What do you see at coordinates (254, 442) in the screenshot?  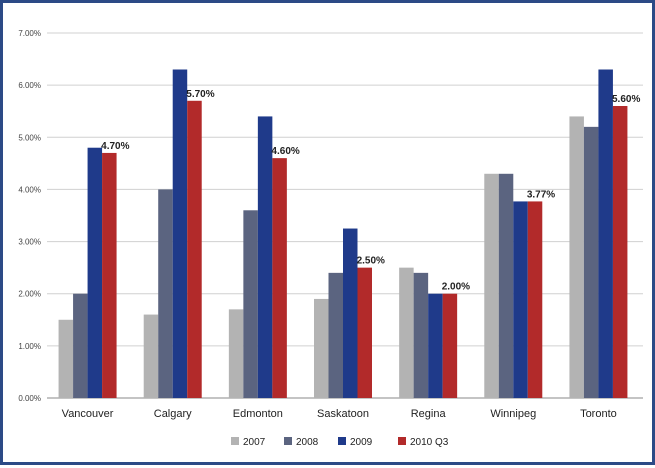 I see `legend-label: 2007` at bounding box center [254, 442].